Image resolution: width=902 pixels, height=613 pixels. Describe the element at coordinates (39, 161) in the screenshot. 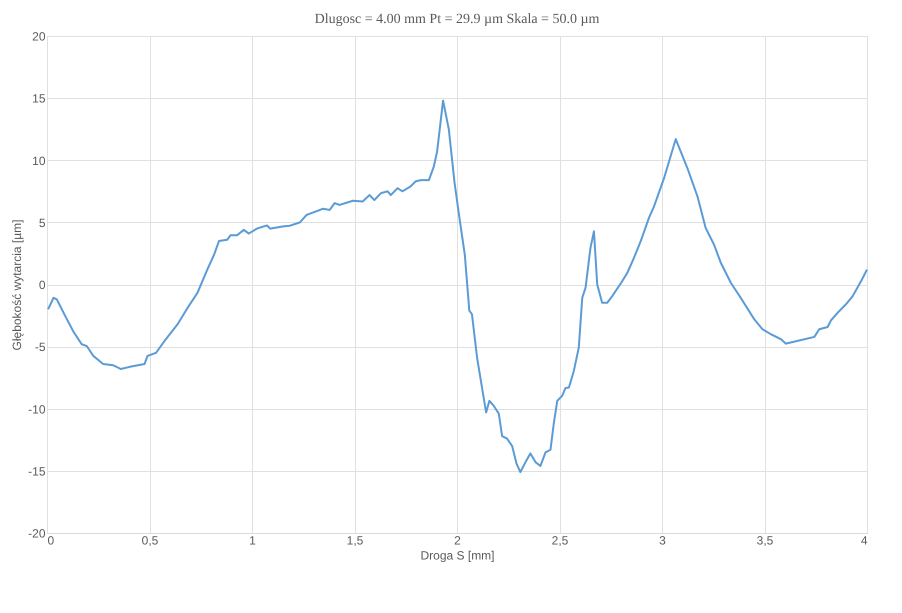

I see `y-tick-label: 10` at that location.